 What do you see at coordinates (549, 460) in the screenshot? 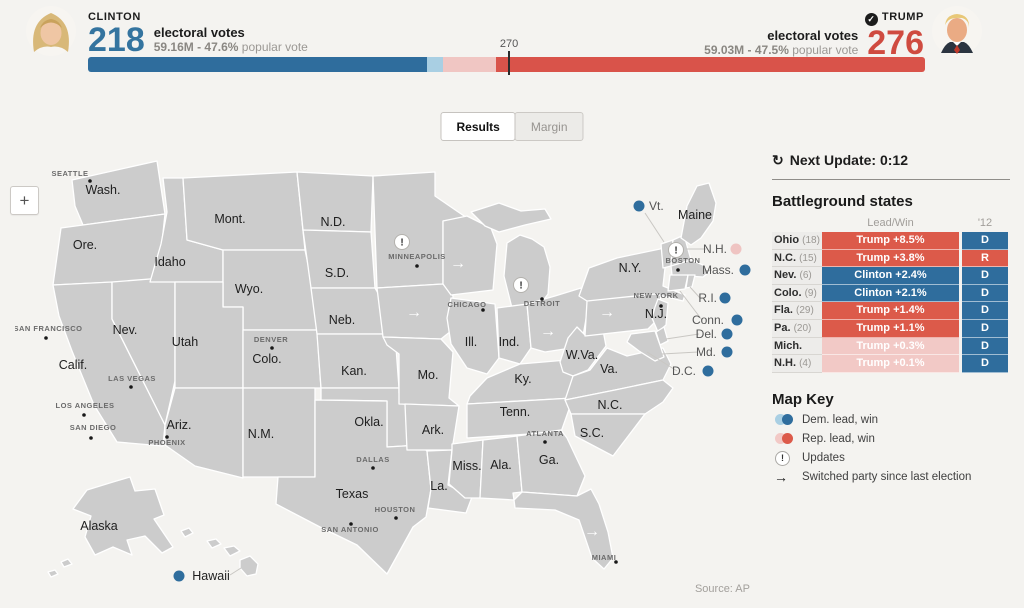
I see `state-label: Ga.` at bounding box center [549, 460].